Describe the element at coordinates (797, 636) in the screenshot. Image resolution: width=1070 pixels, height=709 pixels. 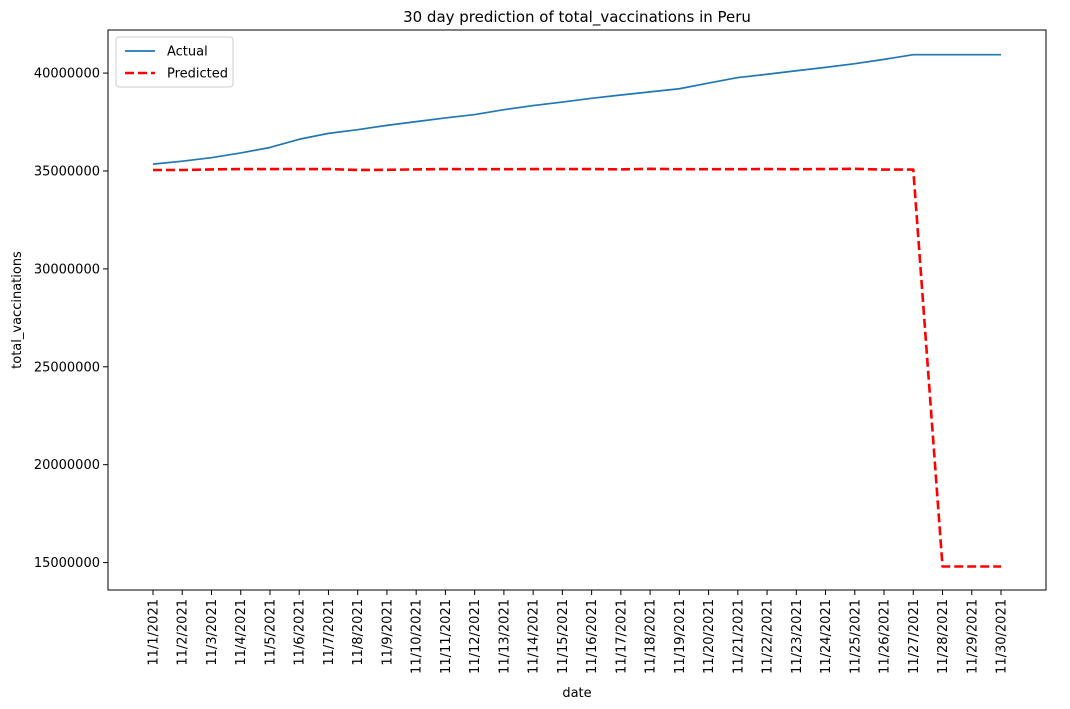
I see `x-tick-label: 11/23/2021` at that location.